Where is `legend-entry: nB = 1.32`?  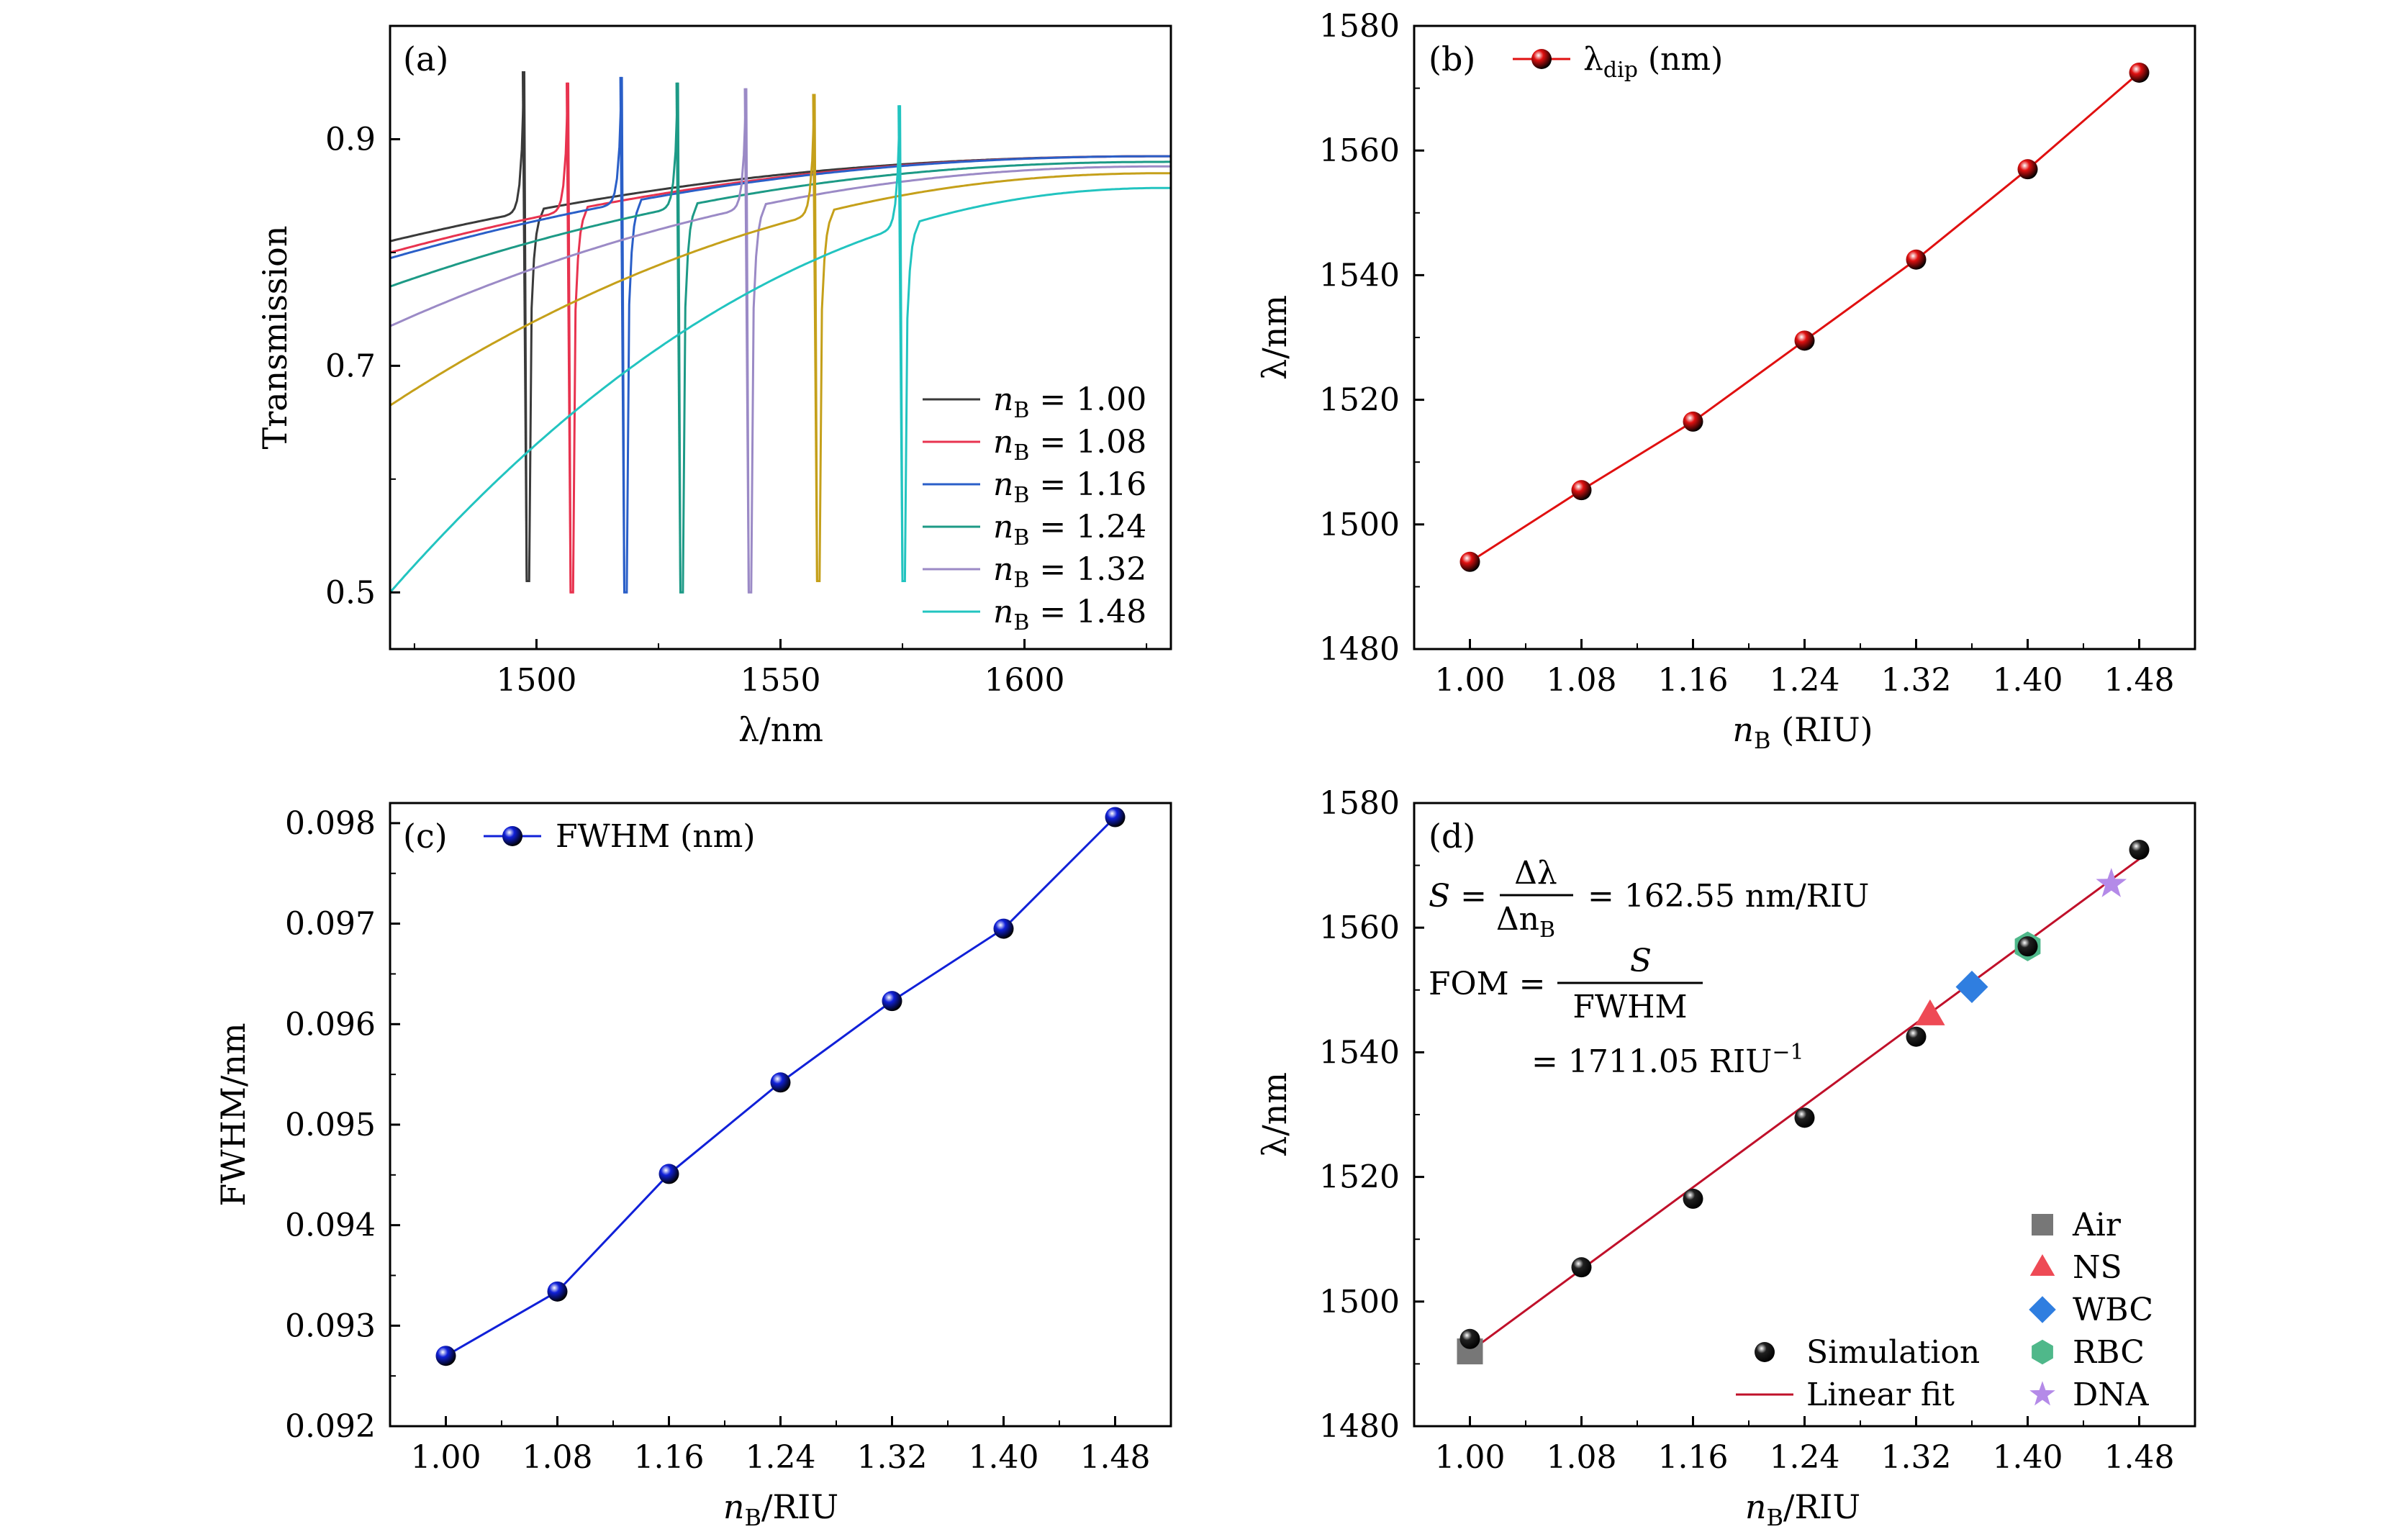
legend-entry: nB = 1.32 is located at coordinates (1069, 572).